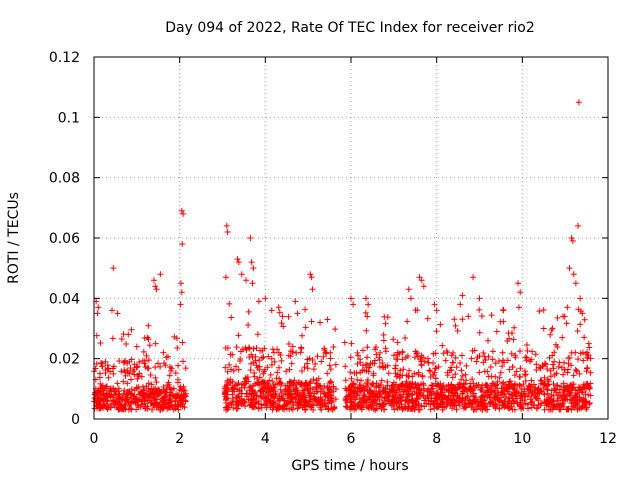 Image resolution: width=640 pixels, height=480 pixels. I want to click on y-tick-label: 0, so click(75, 420).